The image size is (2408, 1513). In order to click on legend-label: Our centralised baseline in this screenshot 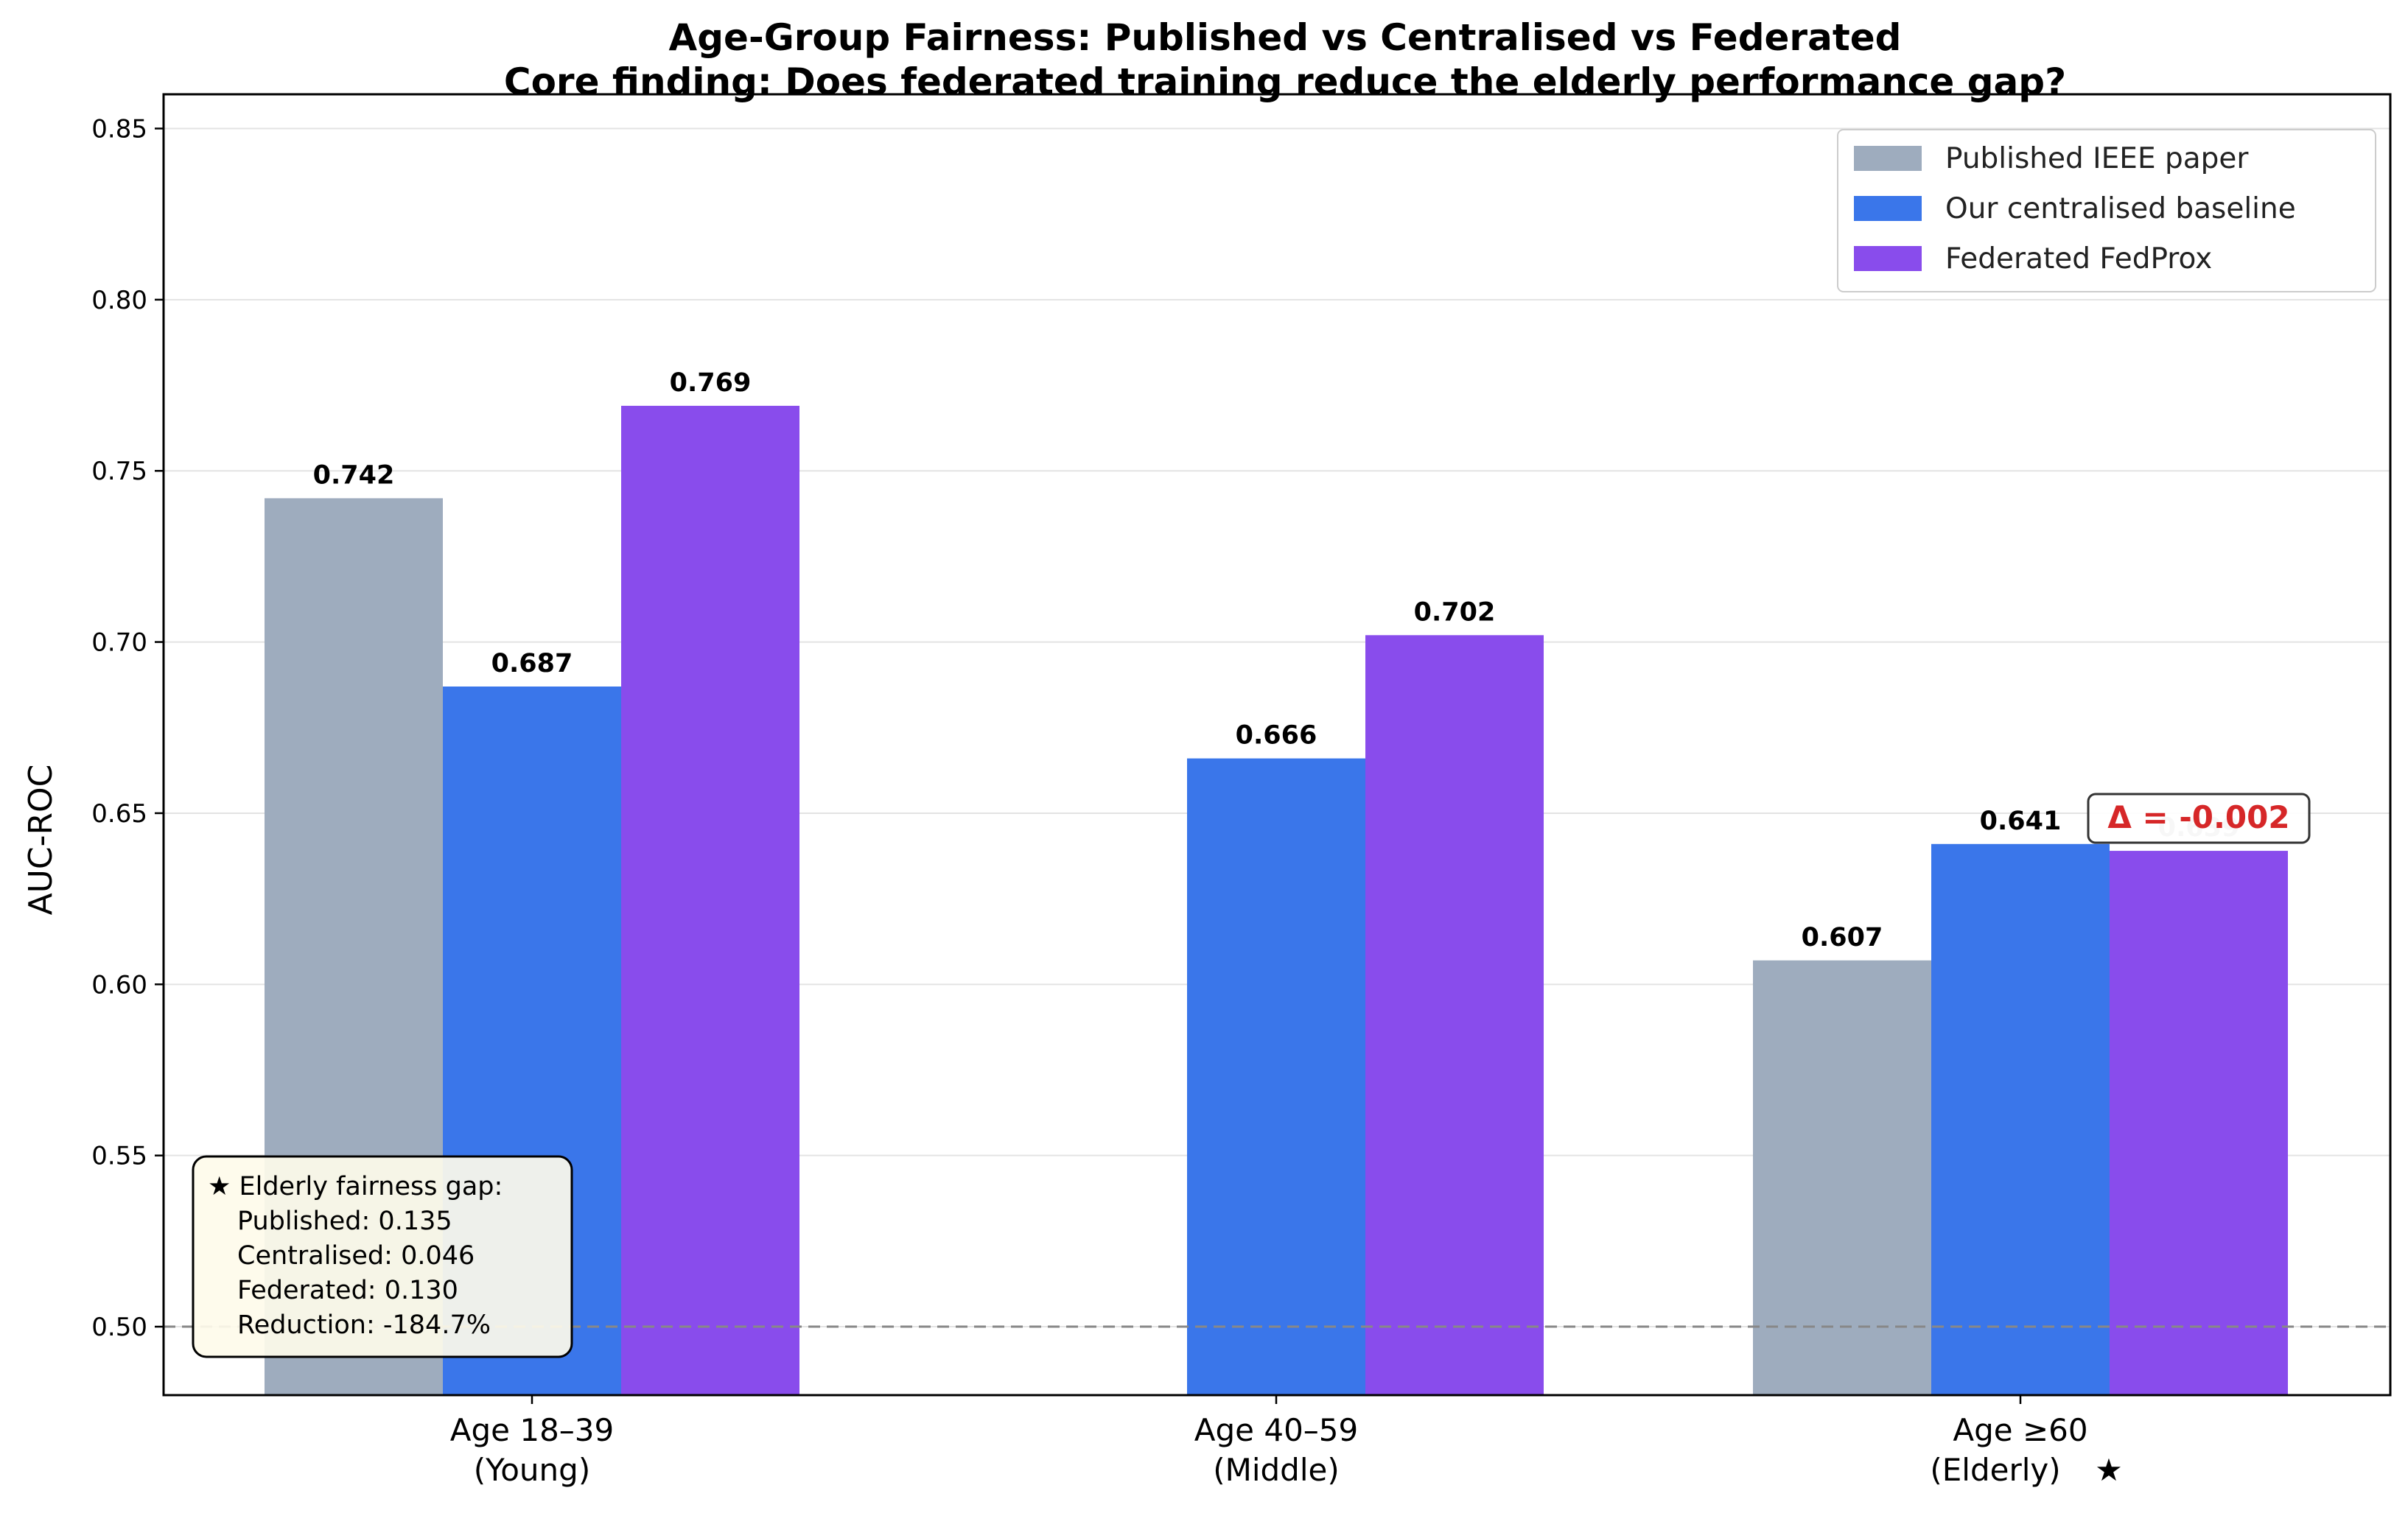, I will do `click(2120, 208)`.